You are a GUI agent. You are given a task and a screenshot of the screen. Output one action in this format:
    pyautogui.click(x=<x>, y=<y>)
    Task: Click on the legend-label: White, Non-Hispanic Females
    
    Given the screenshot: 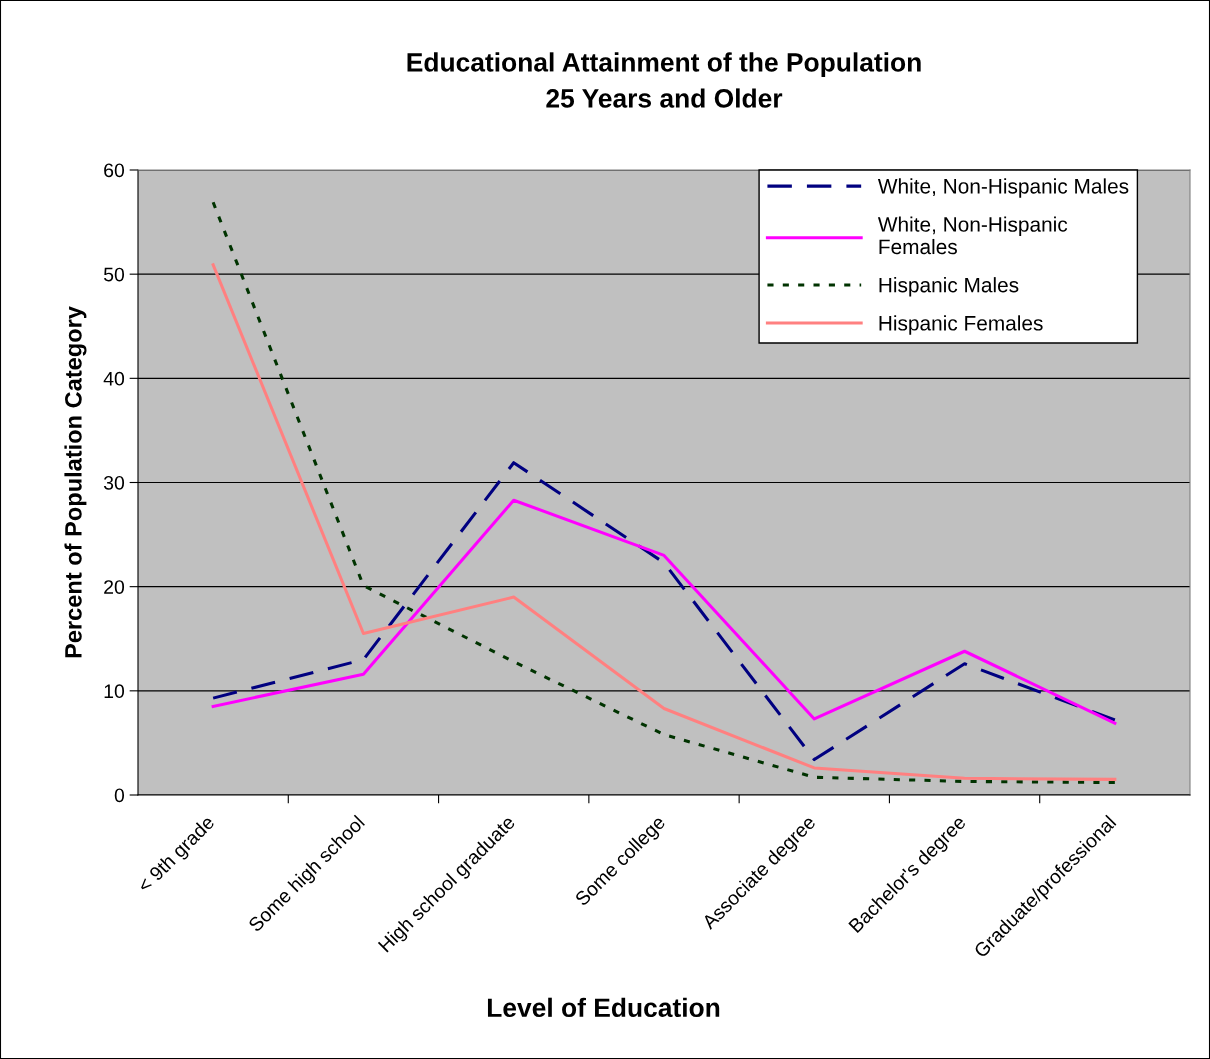 What is the action you would take?
    pyautogui.click(x=972, y=235)
    